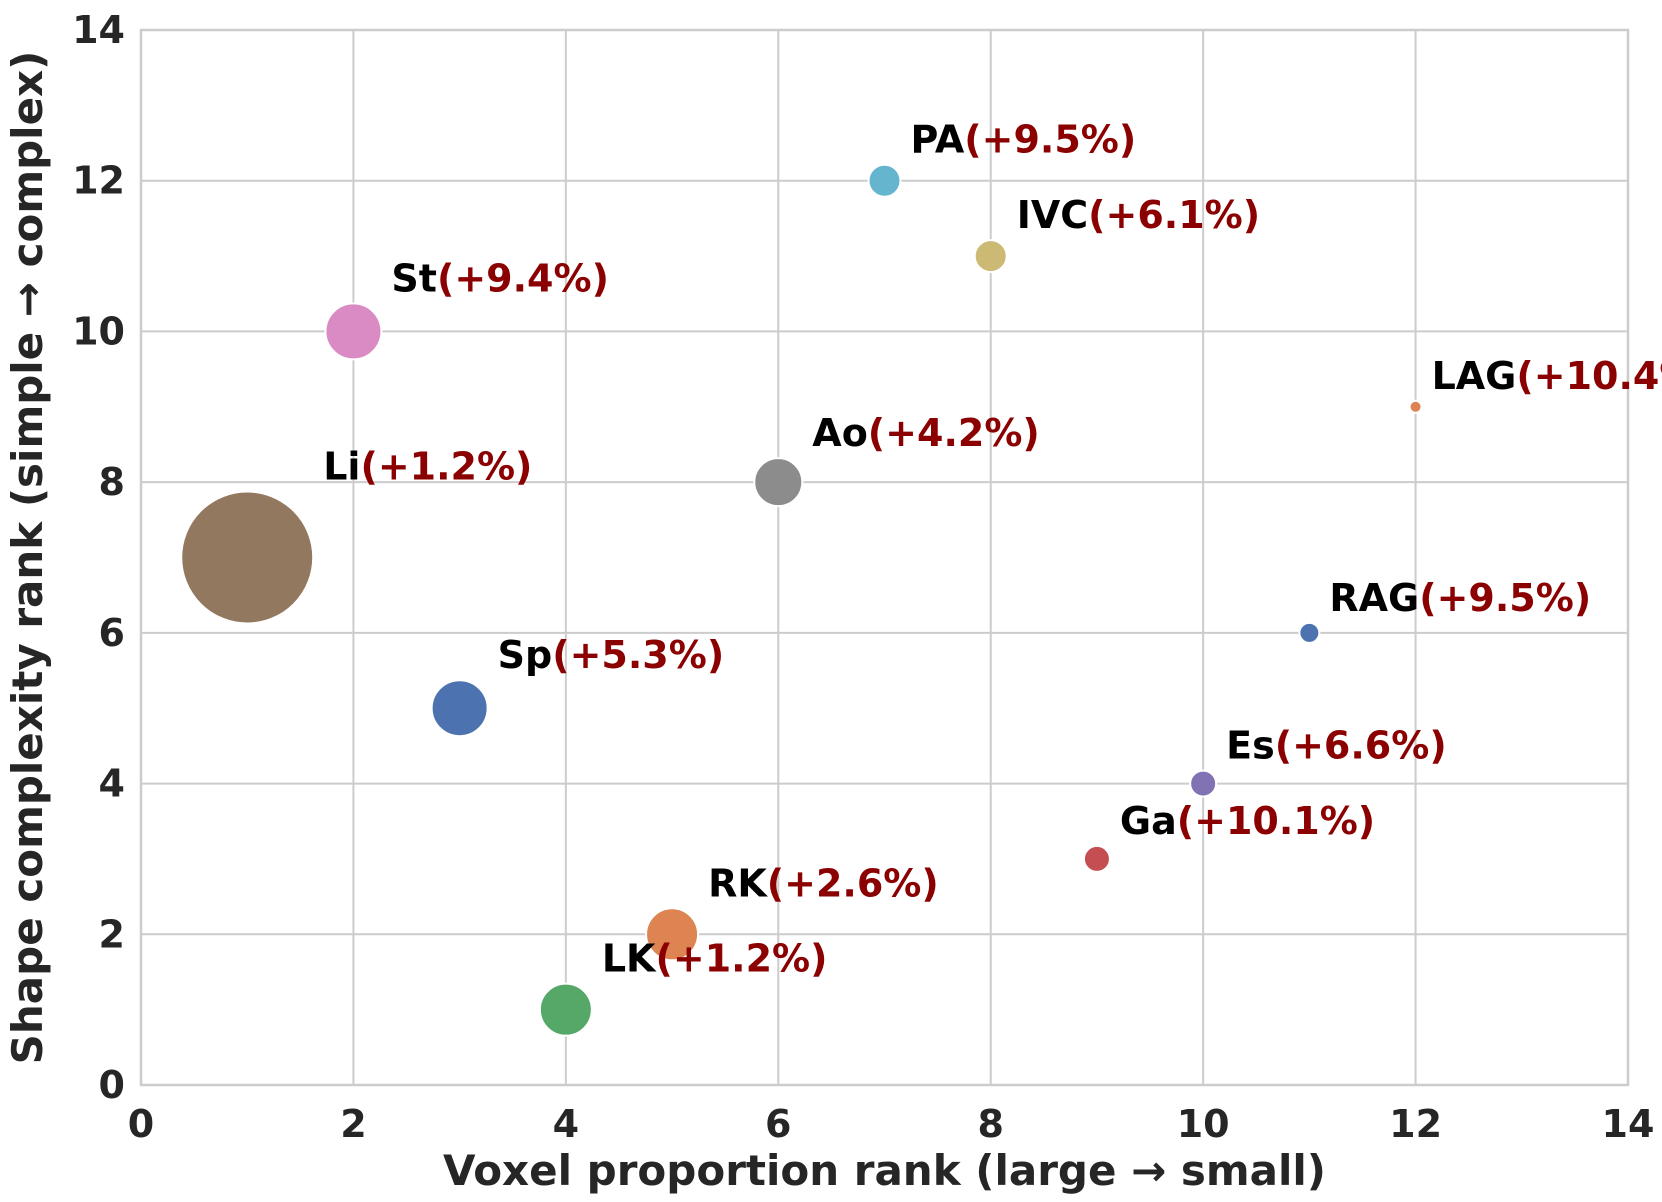 The width and height of the screenshot is (1662, 1202). I want to click on y-tick-label: 2, so click(112, 934).